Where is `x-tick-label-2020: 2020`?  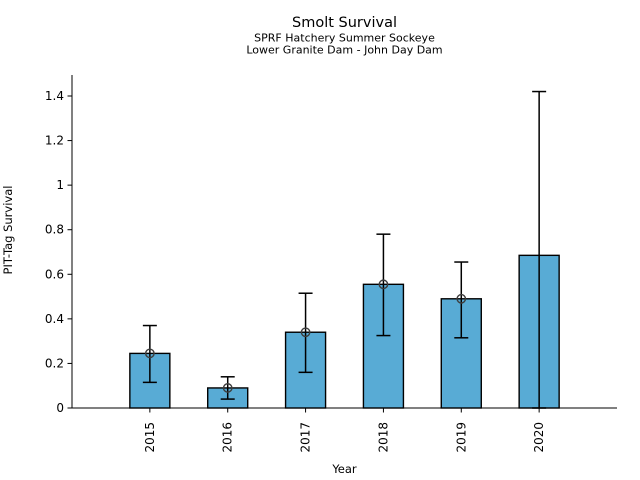 x-tick-label-2020: 2020 is located at coordinates (539, 437).